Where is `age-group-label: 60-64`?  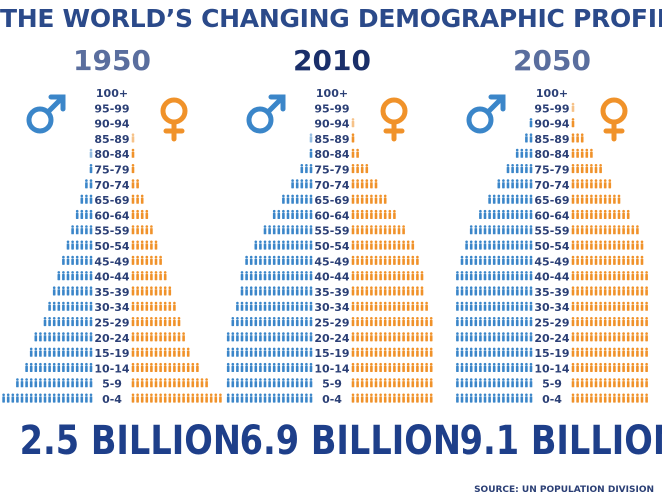 age-group-label: 60-64 is located at coordinates (552, 215).